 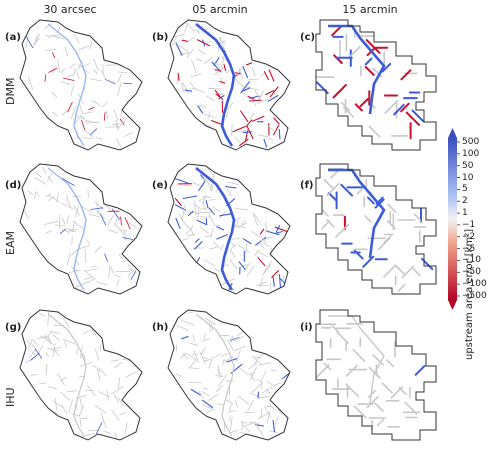 What do you see at coordinates (306, 327) in the screenshot?
I see `panel-label-i: (i)` at bounding box center [306, 327].